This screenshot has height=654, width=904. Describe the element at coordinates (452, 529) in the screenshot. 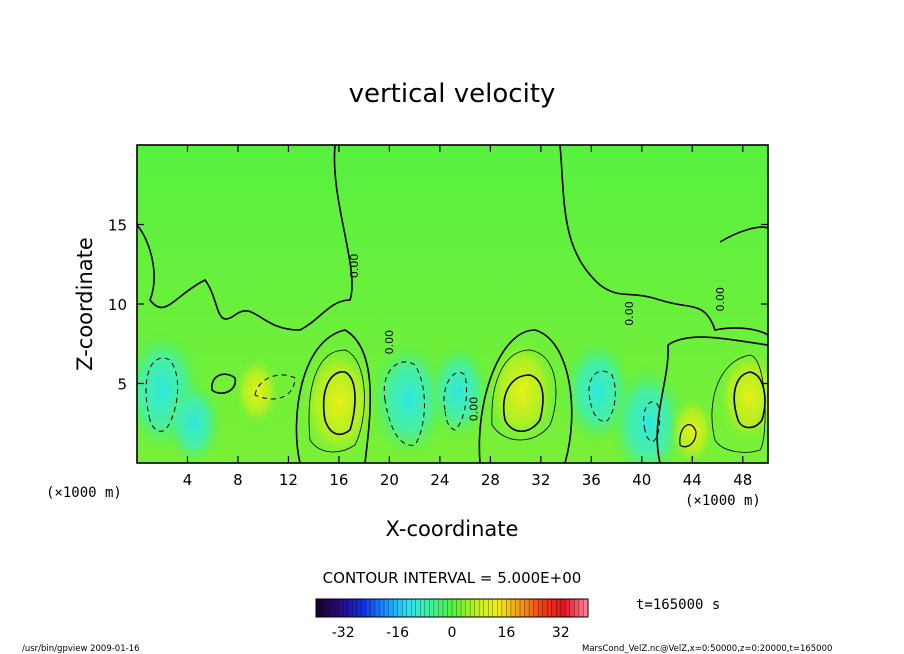

I see `x-axis-label: X-coordinate` at that location.